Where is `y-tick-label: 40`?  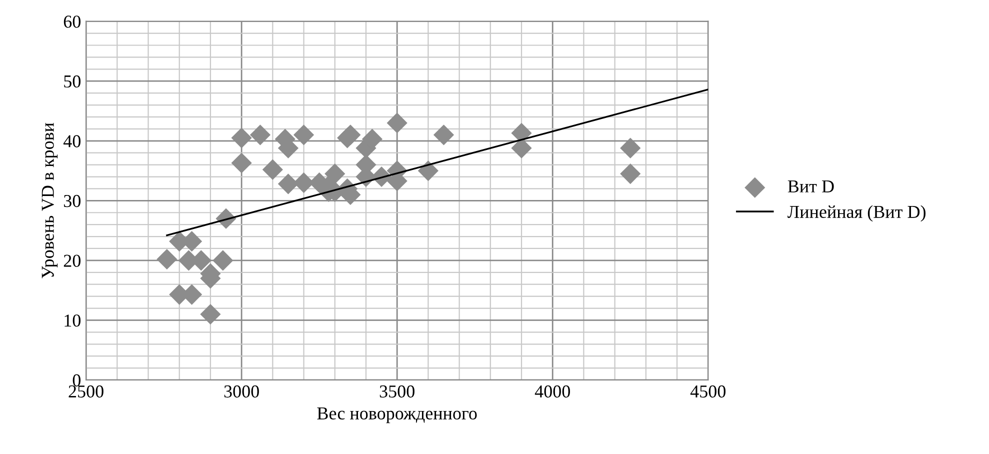 y-tick-label: 40 is located at coordinates (71, 141).